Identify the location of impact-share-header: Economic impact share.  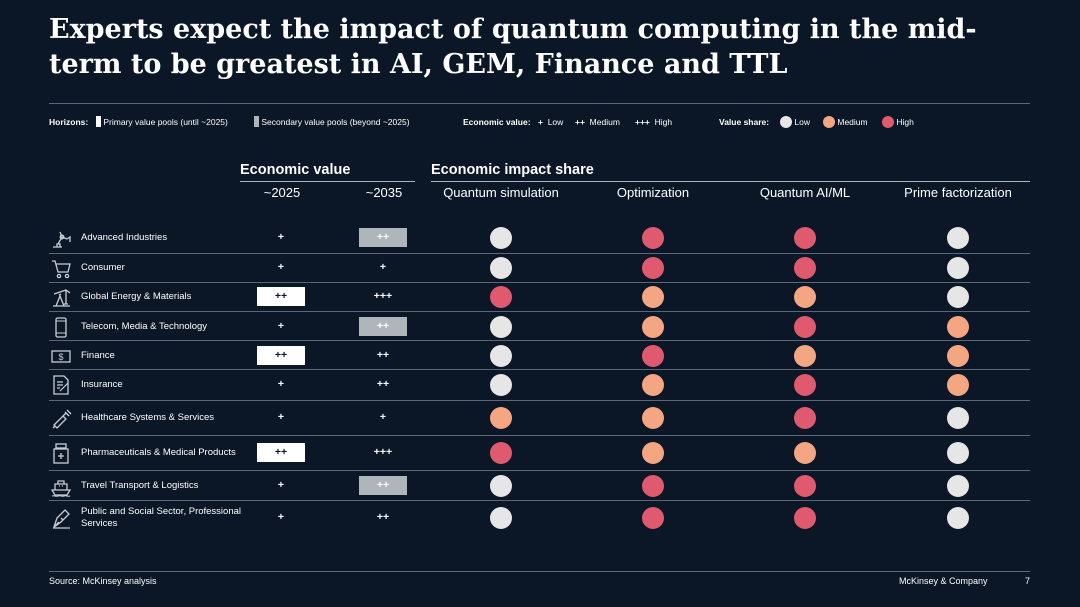
(512, 170).